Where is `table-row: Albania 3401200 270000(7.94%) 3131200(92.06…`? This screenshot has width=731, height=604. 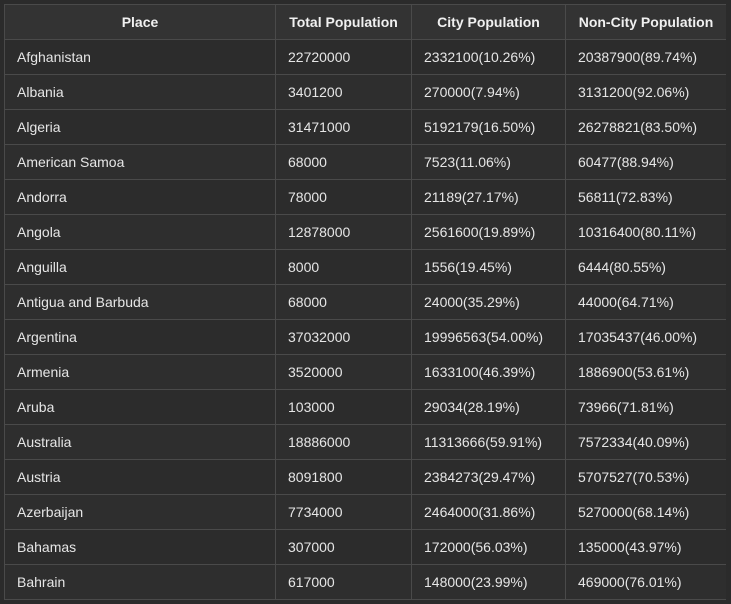
table-row: Albania 3401200 270000(7.94%) 3131200(92.06… is located at coordinates (365, 92).